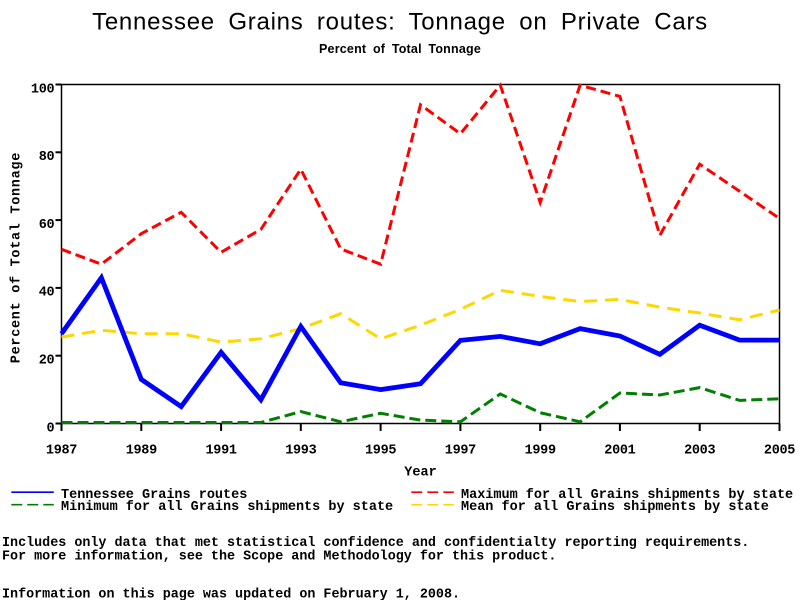  I want to click on svg-text: 40, so click(47, 293).